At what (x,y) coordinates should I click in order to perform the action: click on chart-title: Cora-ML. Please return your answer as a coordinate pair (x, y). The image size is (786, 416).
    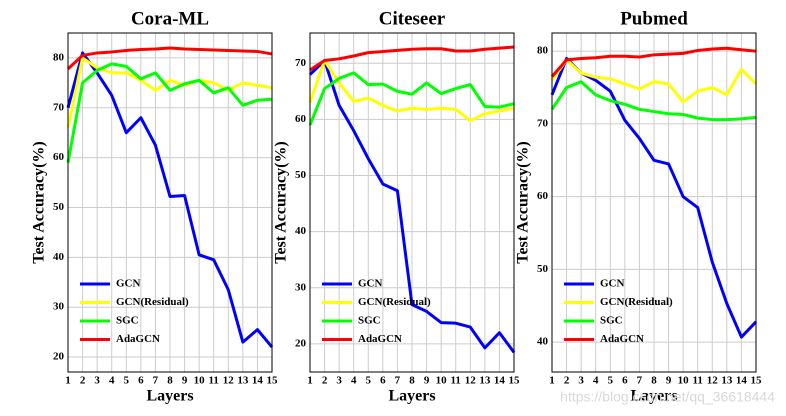
    Looking at the image, I should click on (170, 18).